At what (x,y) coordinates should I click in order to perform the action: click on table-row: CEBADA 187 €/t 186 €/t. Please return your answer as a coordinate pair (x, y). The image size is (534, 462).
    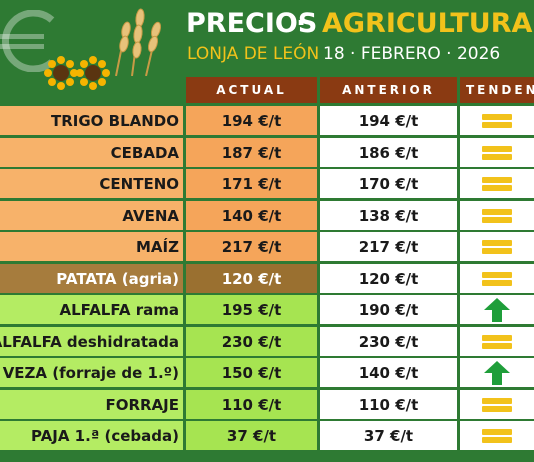
    Looking at the image, I should click on (267, 152).